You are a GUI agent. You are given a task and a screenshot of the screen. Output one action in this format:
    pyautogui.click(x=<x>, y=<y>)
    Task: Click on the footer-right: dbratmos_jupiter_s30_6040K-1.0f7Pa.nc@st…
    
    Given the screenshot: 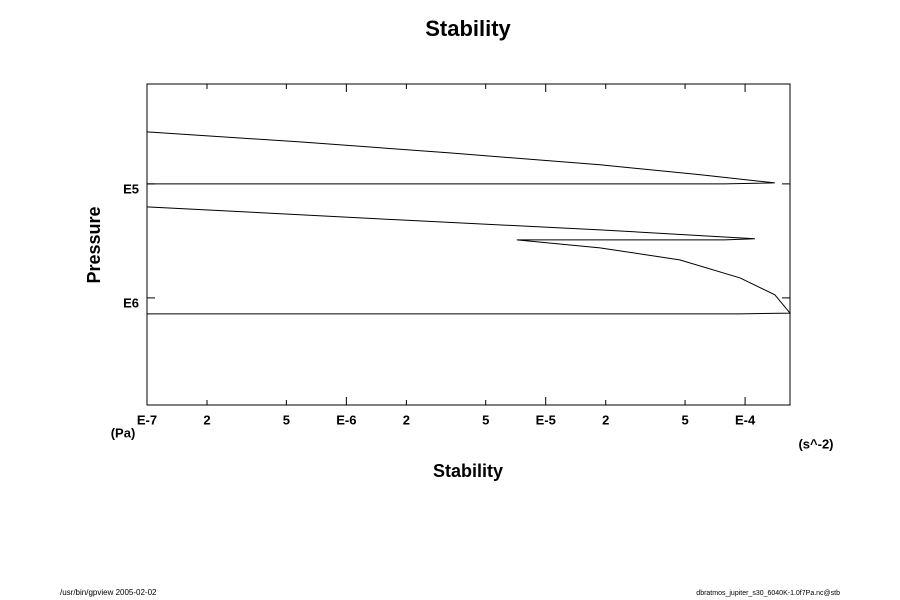 What is the action you would take?
    pyautogui.click(x=768, y=593)
    